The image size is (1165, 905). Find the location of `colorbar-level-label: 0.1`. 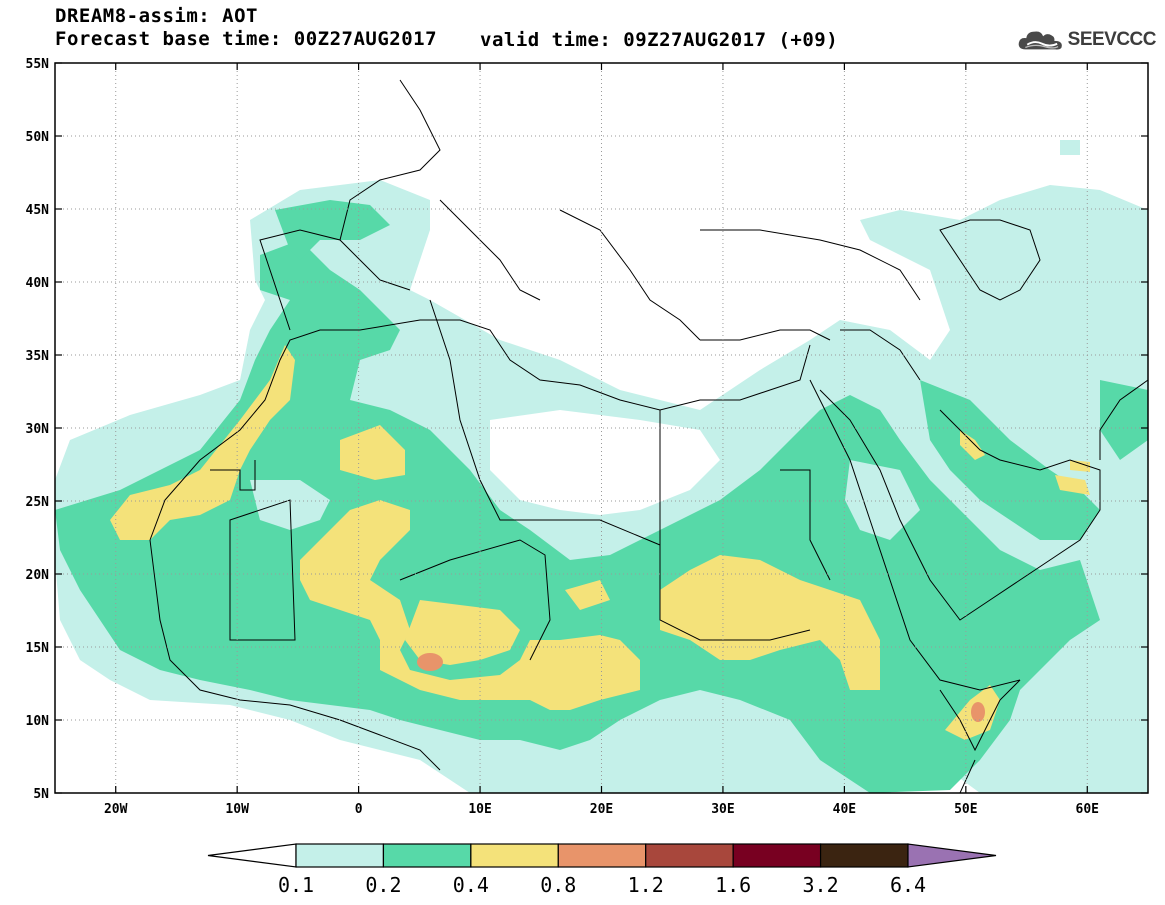

colorbar-level-label: 0.1 is located at coordinates (296, 885).